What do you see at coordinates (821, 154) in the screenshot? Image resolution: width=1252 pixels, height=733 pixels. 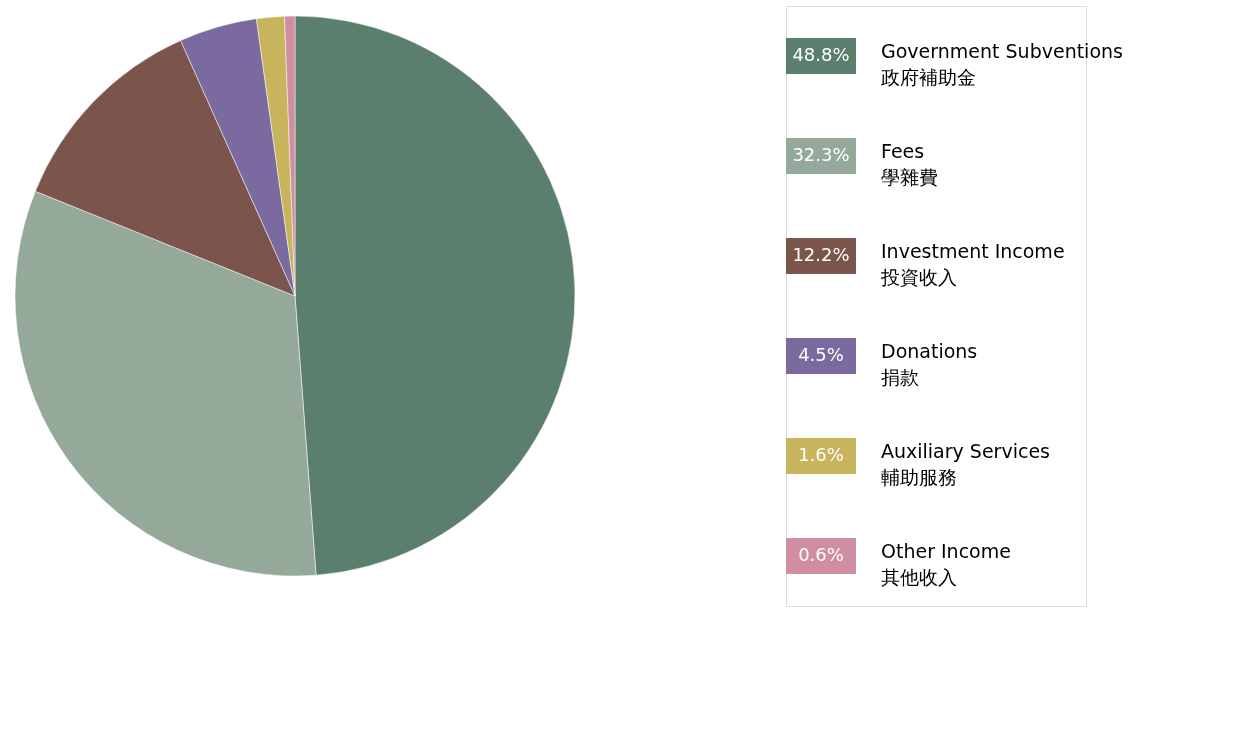 I see `data-label: 32.3%` at bounding box center [821, 154].